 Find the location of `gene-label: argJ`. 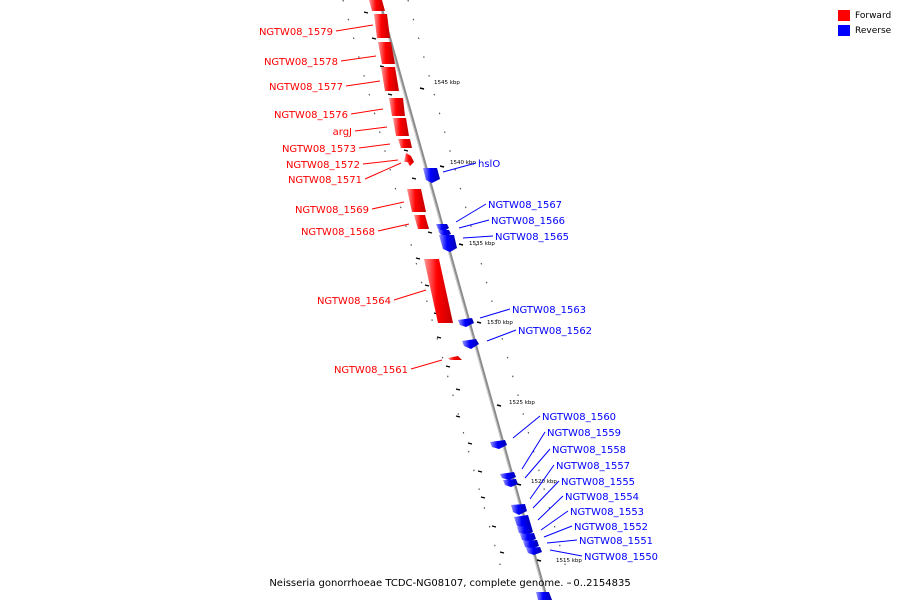

gene-label: argJ is located at coordinates (342, 132).